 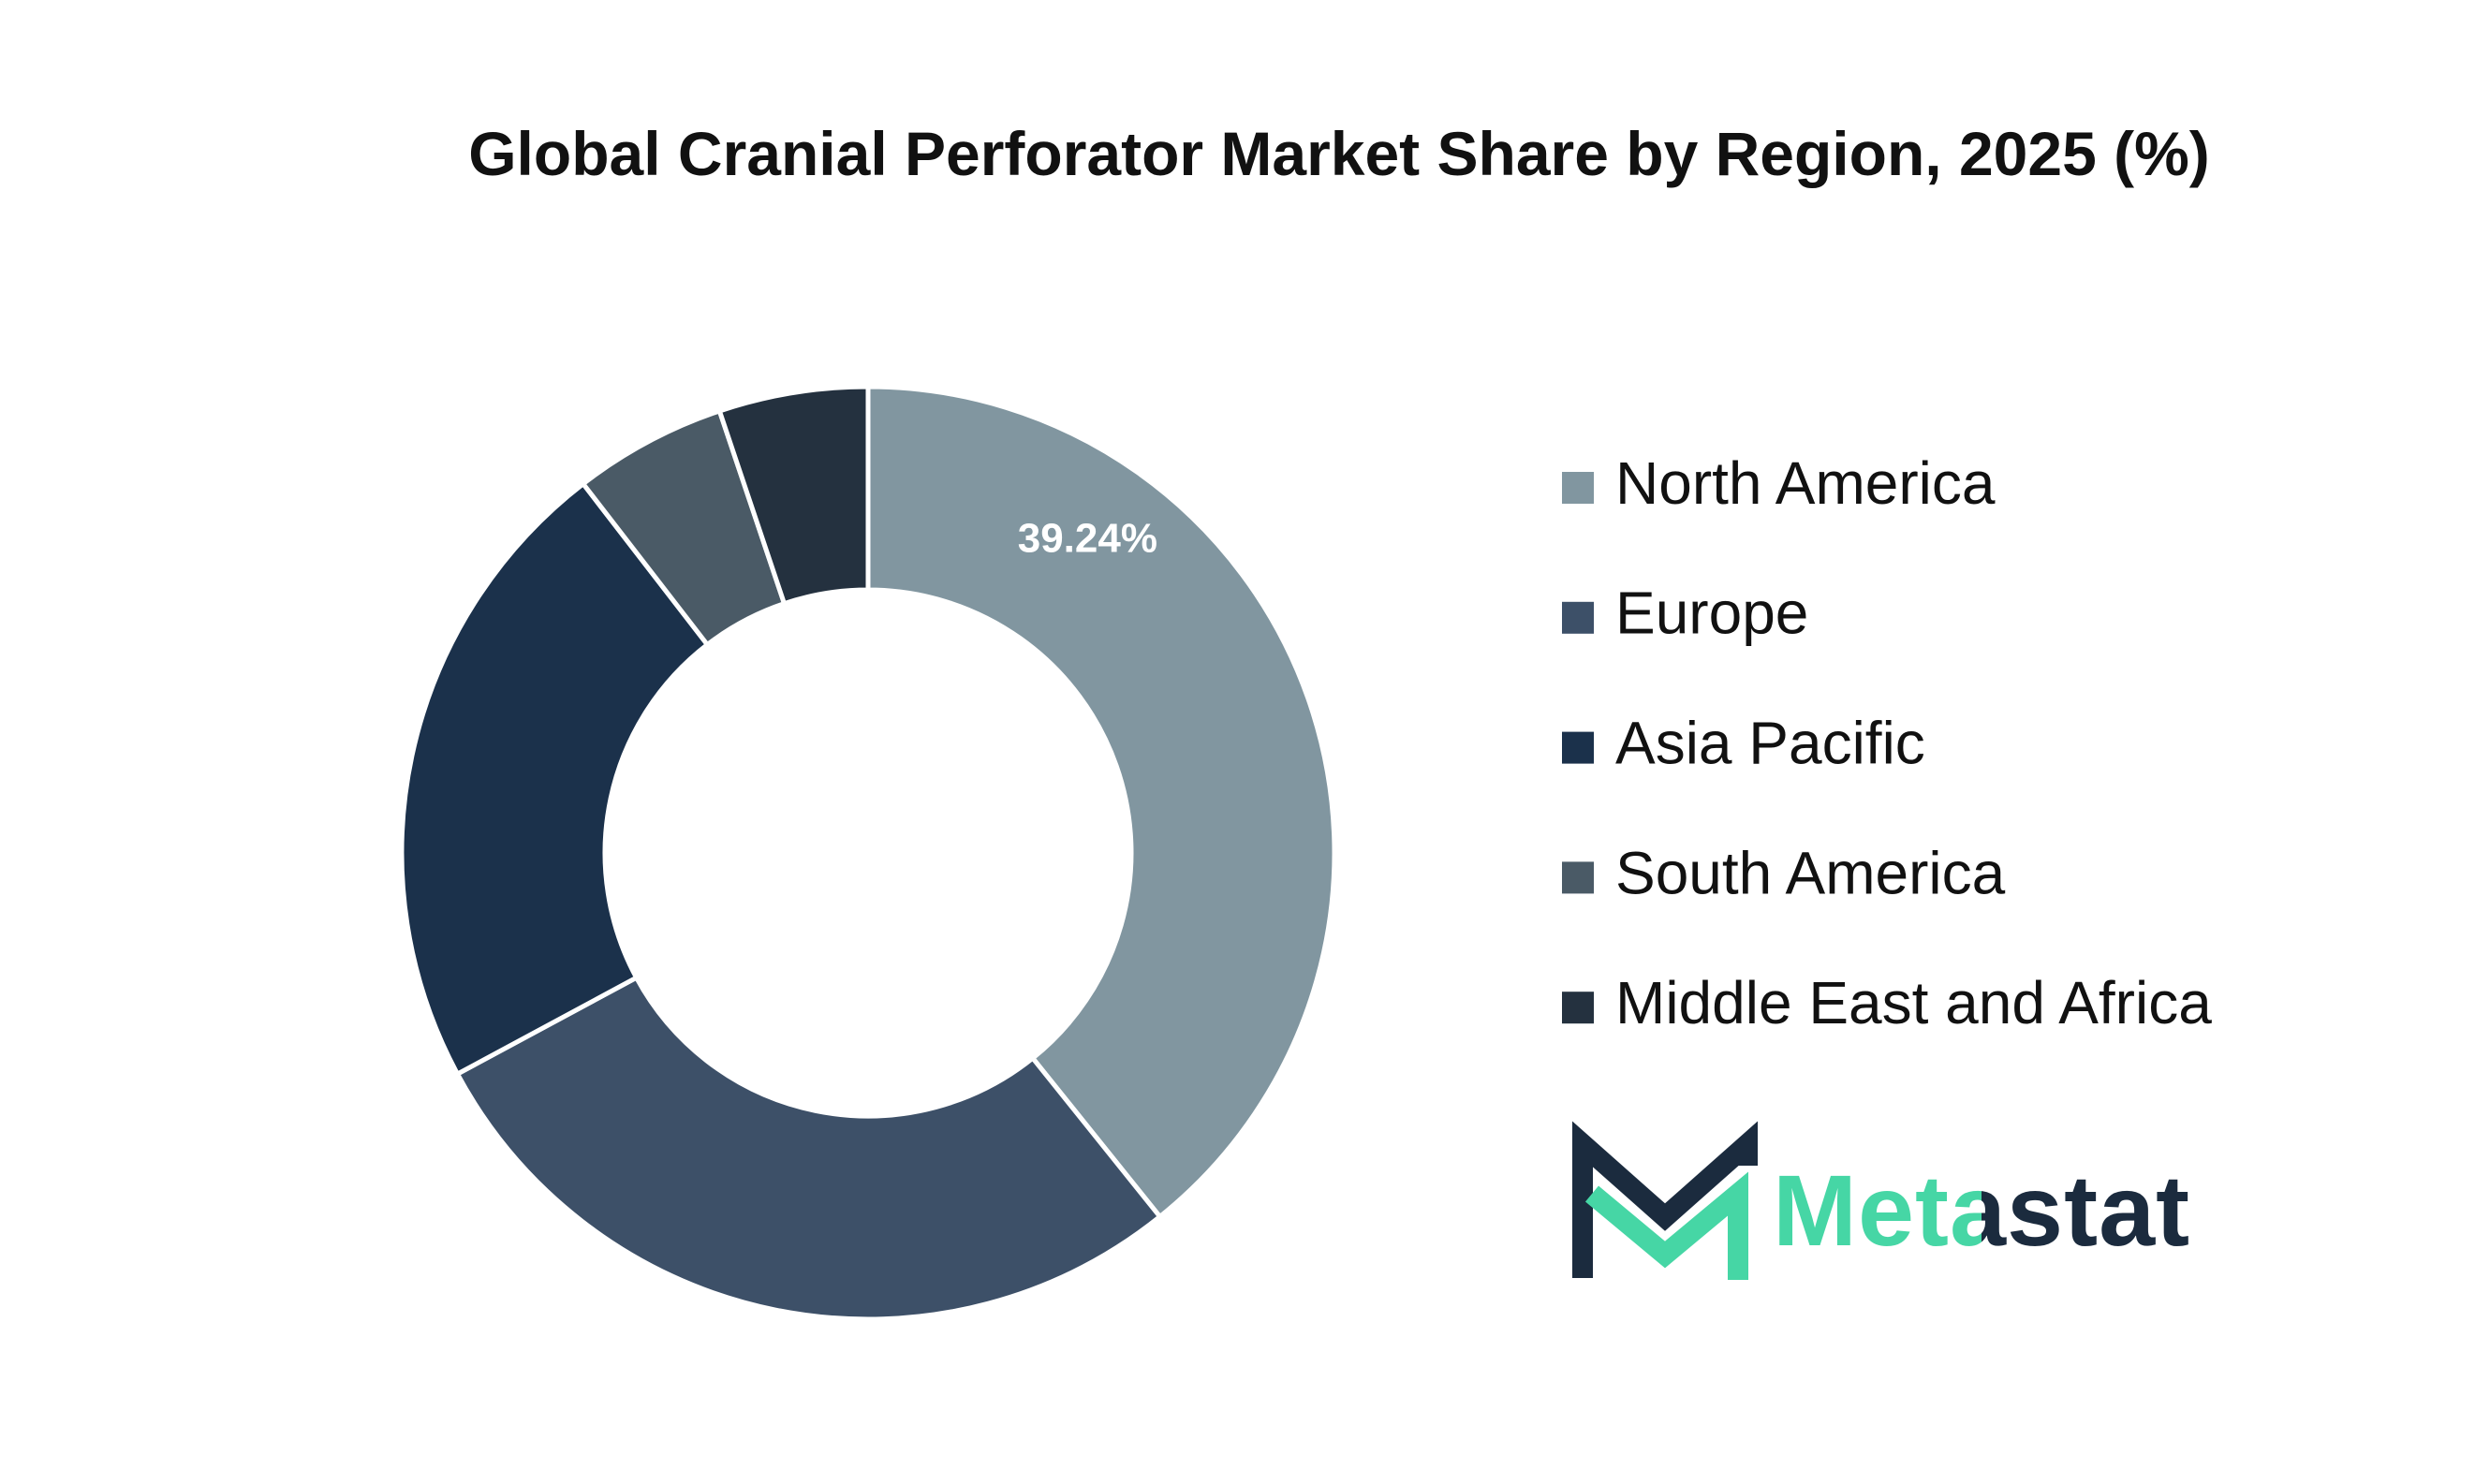 I want to click on legend-label: Asia Pacific, so click(x=1770, y=743).